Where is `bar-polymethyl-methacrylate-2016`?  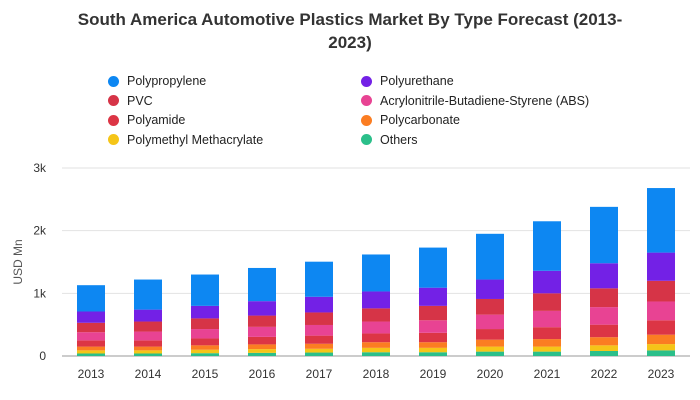 bar-polymethyl-methacrylate-2016 is located at coordinates (262, 351).